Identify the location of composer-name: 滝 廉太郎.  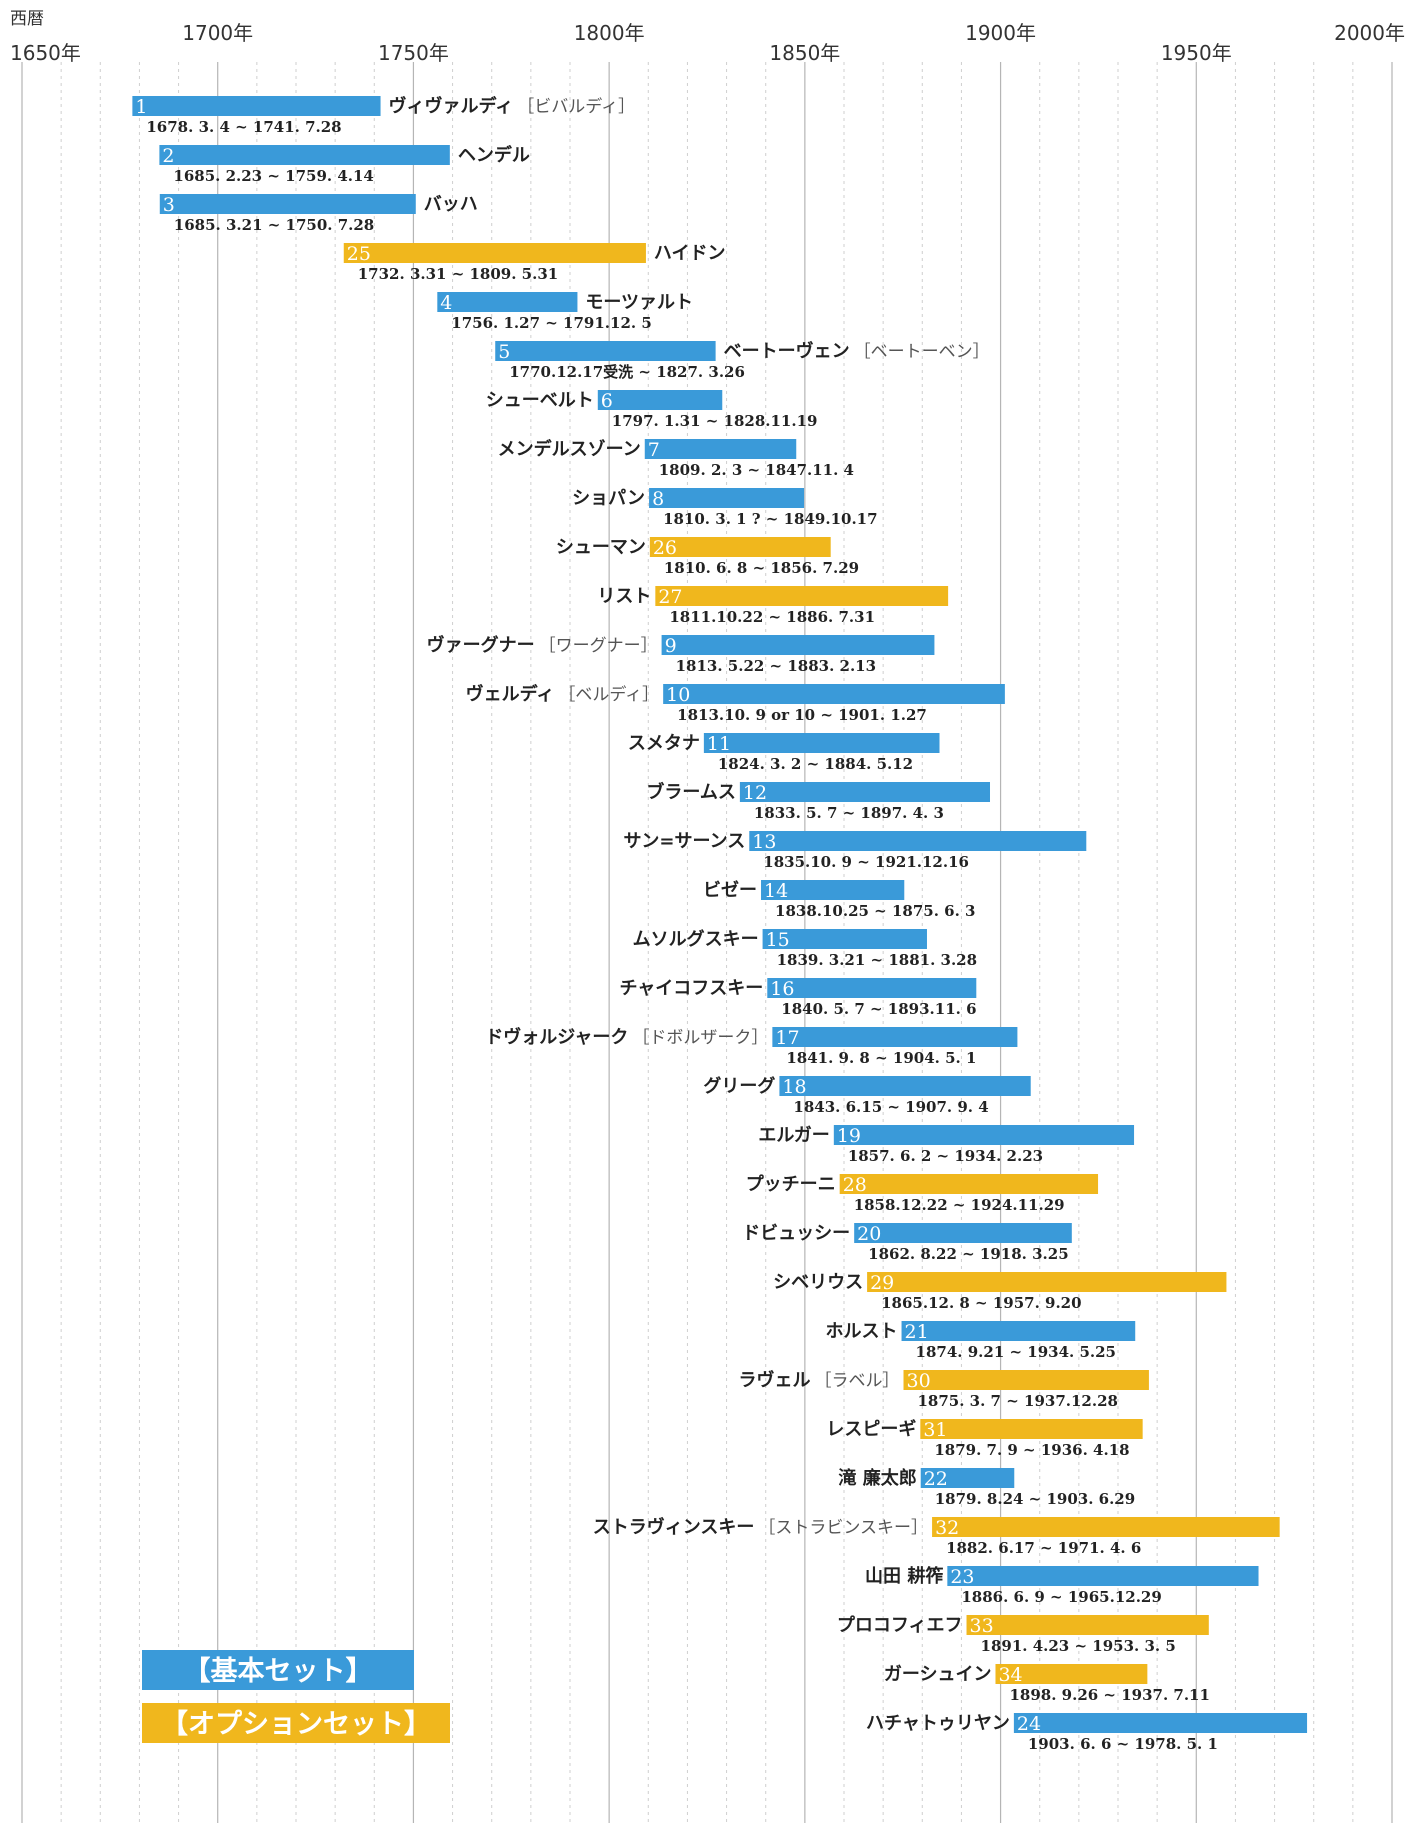
(877, 1478).